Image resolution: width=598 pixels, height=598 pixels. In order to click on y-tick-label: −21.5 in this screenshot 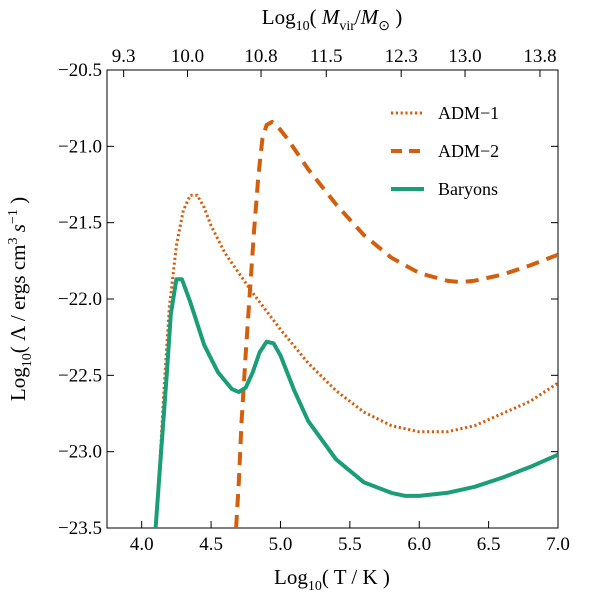, I will do `click(80, 223)`.